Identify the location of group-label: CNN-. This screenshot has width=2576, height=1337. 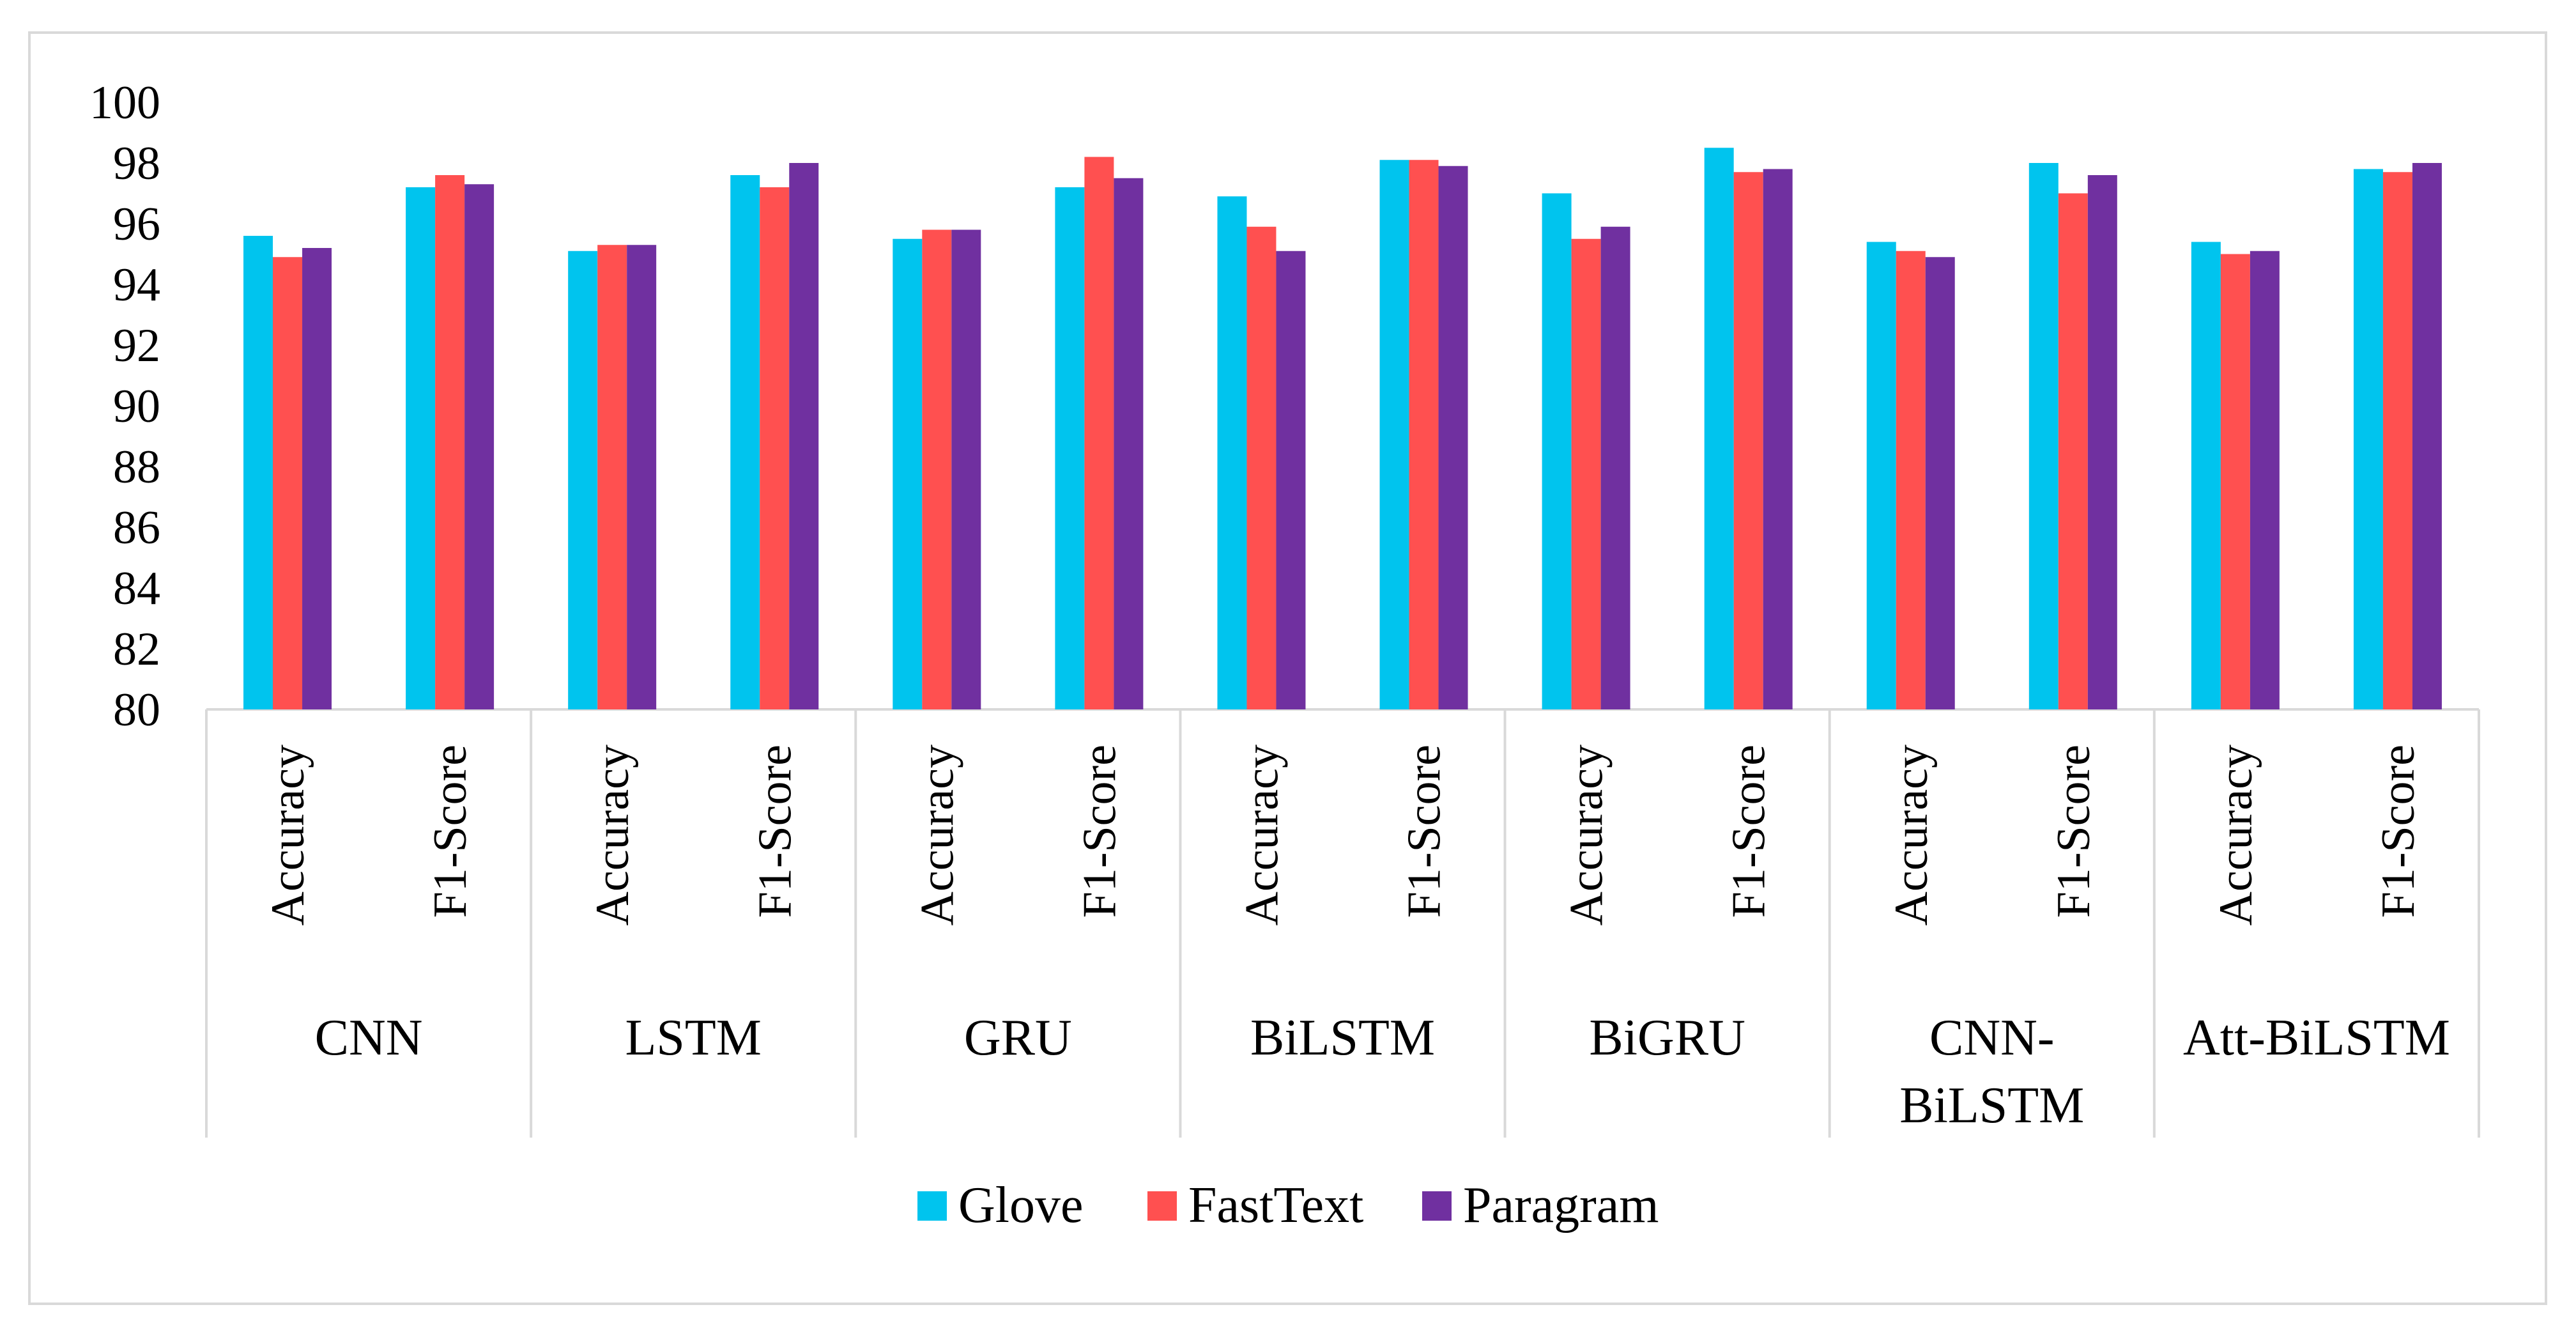
(1992, 1038).